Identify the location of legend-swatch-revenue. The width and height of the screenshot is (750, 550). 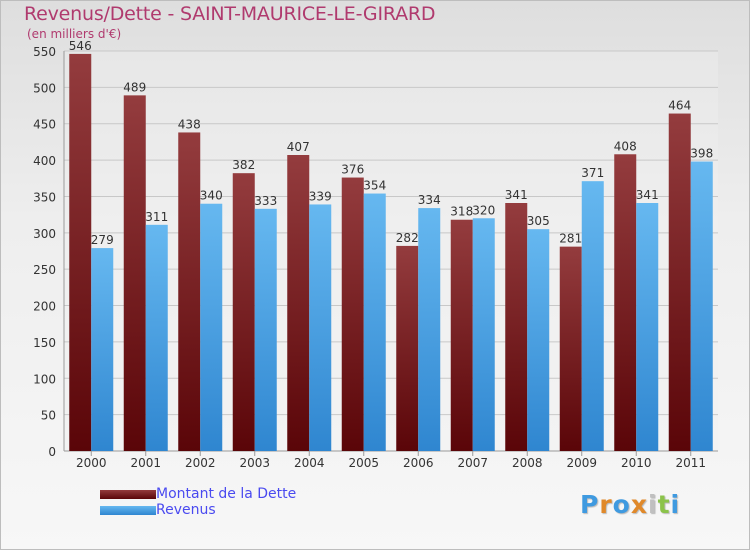
(128, 510).